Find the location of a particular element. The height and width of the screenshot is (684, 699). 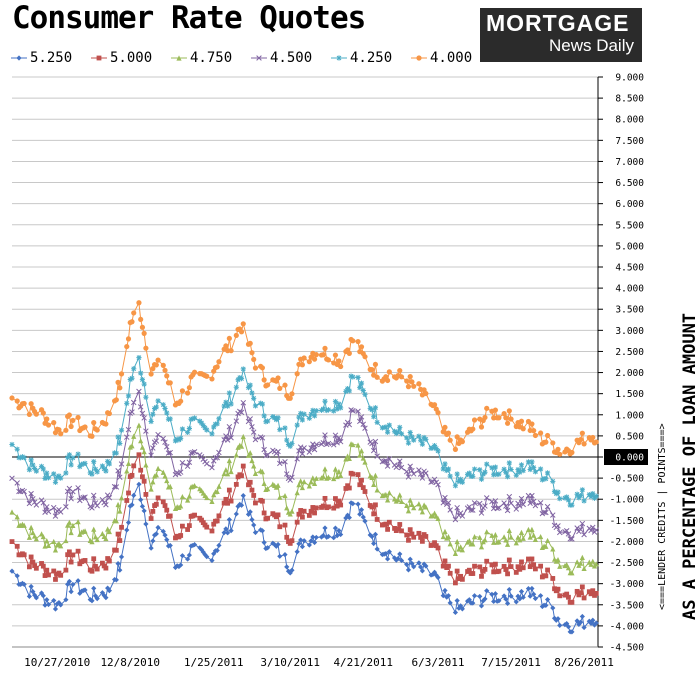

x-tick-label: 6/3/2011 is located at coordinates (438, 662).